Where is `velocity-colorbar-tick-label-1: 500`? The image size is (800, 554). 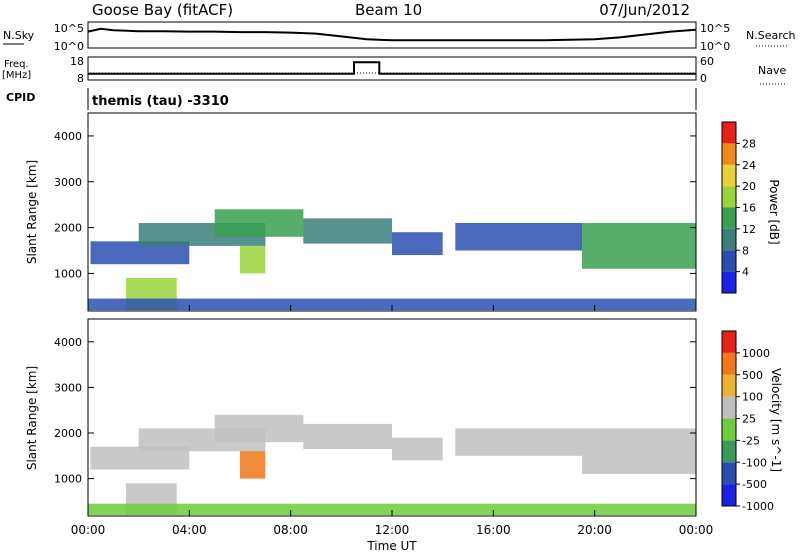 velocity-colorbar-tick-label-1: 500 is located at coordinates (752, 375).